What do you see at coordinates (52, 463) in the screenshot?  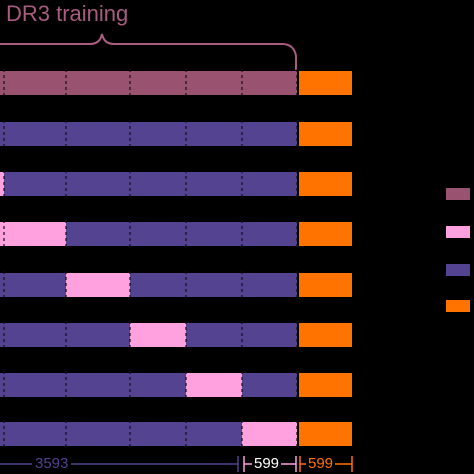 I see `train-length-label: 3593` at bounding box center [52, 463].